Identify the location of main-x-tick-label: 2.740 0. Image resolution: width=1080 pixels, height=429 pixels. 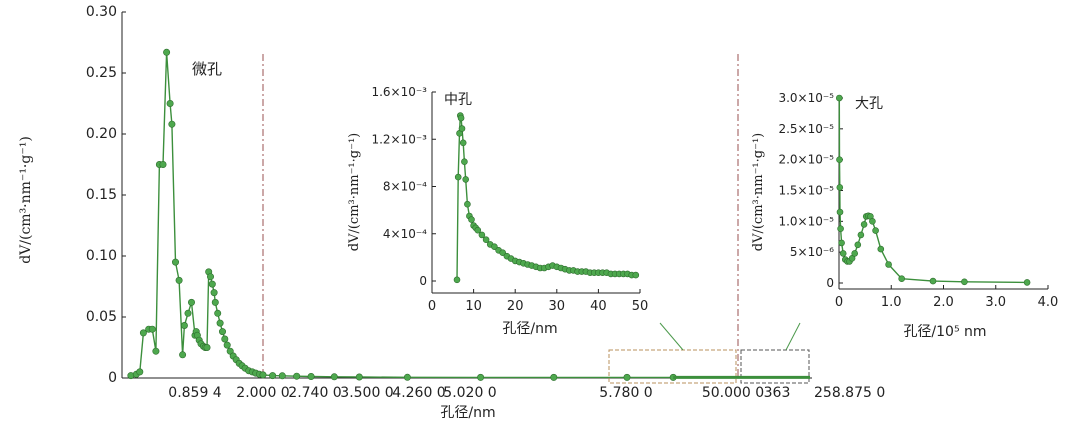
(314, 393).